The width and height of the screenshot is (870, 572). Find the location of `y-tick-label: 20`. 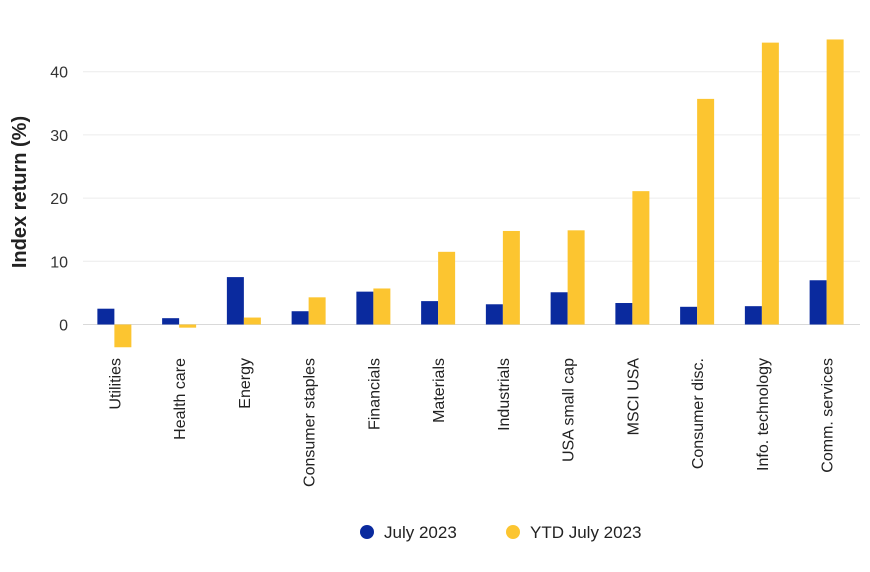

y-tick-label: 20 is located at coordinates (59, 199).